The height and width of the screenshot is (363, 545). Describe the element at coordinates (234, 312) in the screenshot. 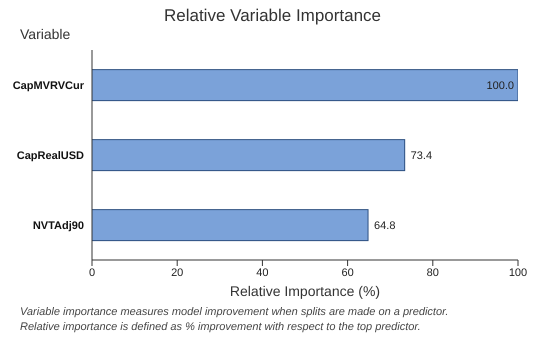

I see `text: Variable importance measures model improvement when splits are made on a predictor.` at that location.